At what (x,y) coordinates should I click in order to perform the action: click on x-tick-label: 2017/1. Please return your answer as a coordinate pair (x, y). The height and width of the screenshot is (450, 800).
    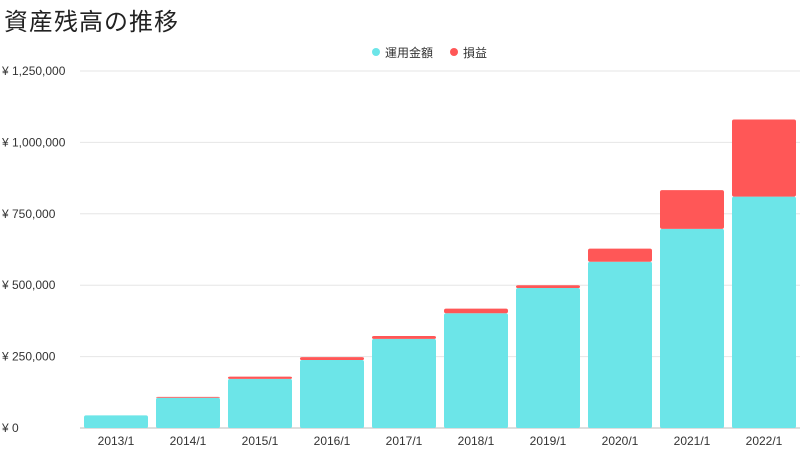
    Looking at the image, I should click on (404, 441).